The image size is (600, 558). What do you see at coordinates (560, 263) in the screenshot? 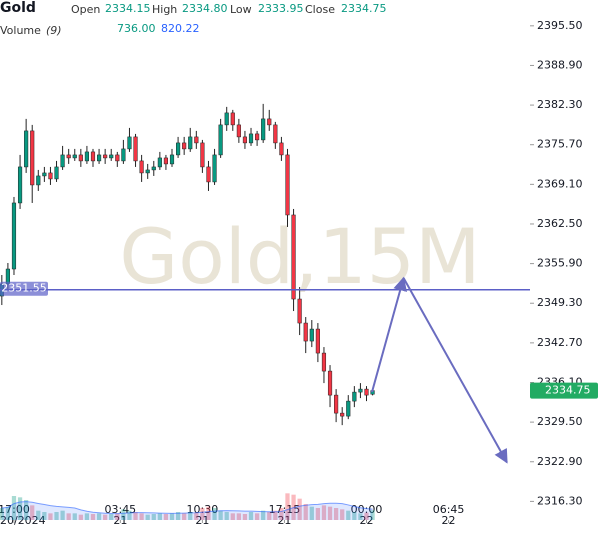
I see `y-tick-label: 2355.90` at bounding box center [560, 263].